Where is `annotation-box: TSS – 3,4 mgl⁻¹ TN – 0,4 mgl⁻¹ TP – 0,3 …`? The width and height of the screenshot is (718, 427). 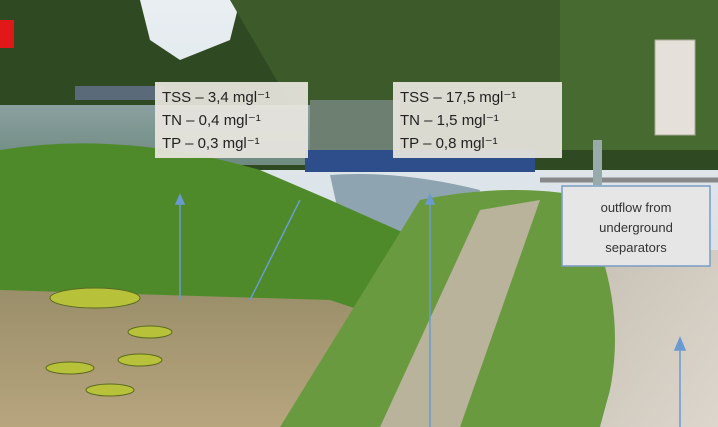
annotation-box: TSS – 3,4 mgl⁻¹ TN – 0,4 mgl⁻¹ TP – 0,3 … is located at coordinates (231, 120).